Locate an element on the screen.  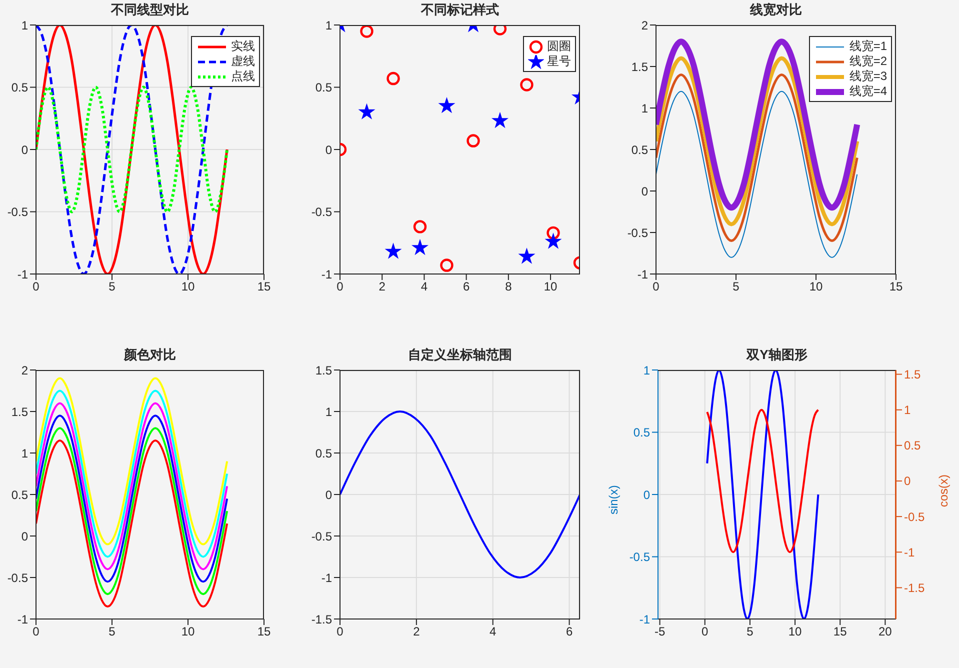
x-tick-label: 8 is located at coordinates (508, 287).